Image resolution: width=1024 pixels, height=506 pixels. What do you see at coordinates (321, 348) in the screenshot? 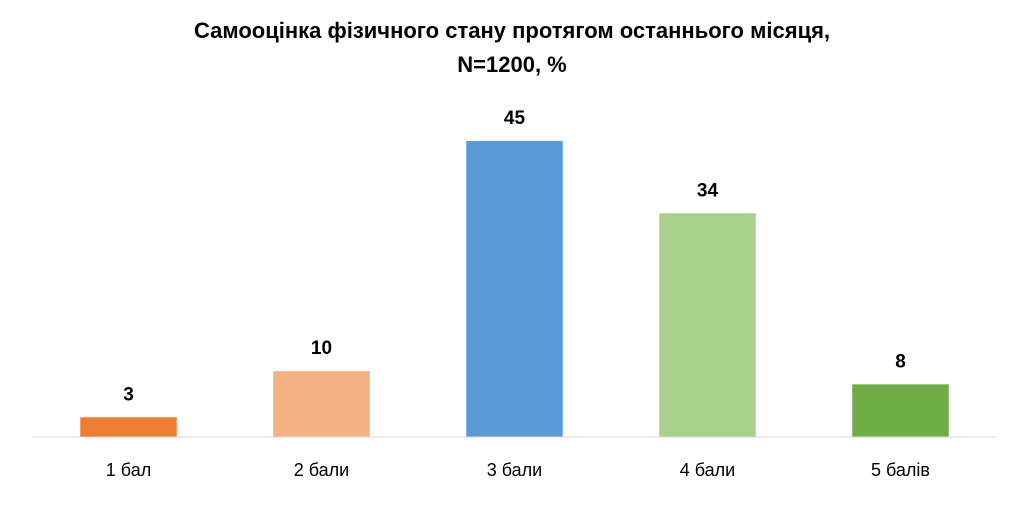
I see `value-label: 10` at bounding box center [321, 348].